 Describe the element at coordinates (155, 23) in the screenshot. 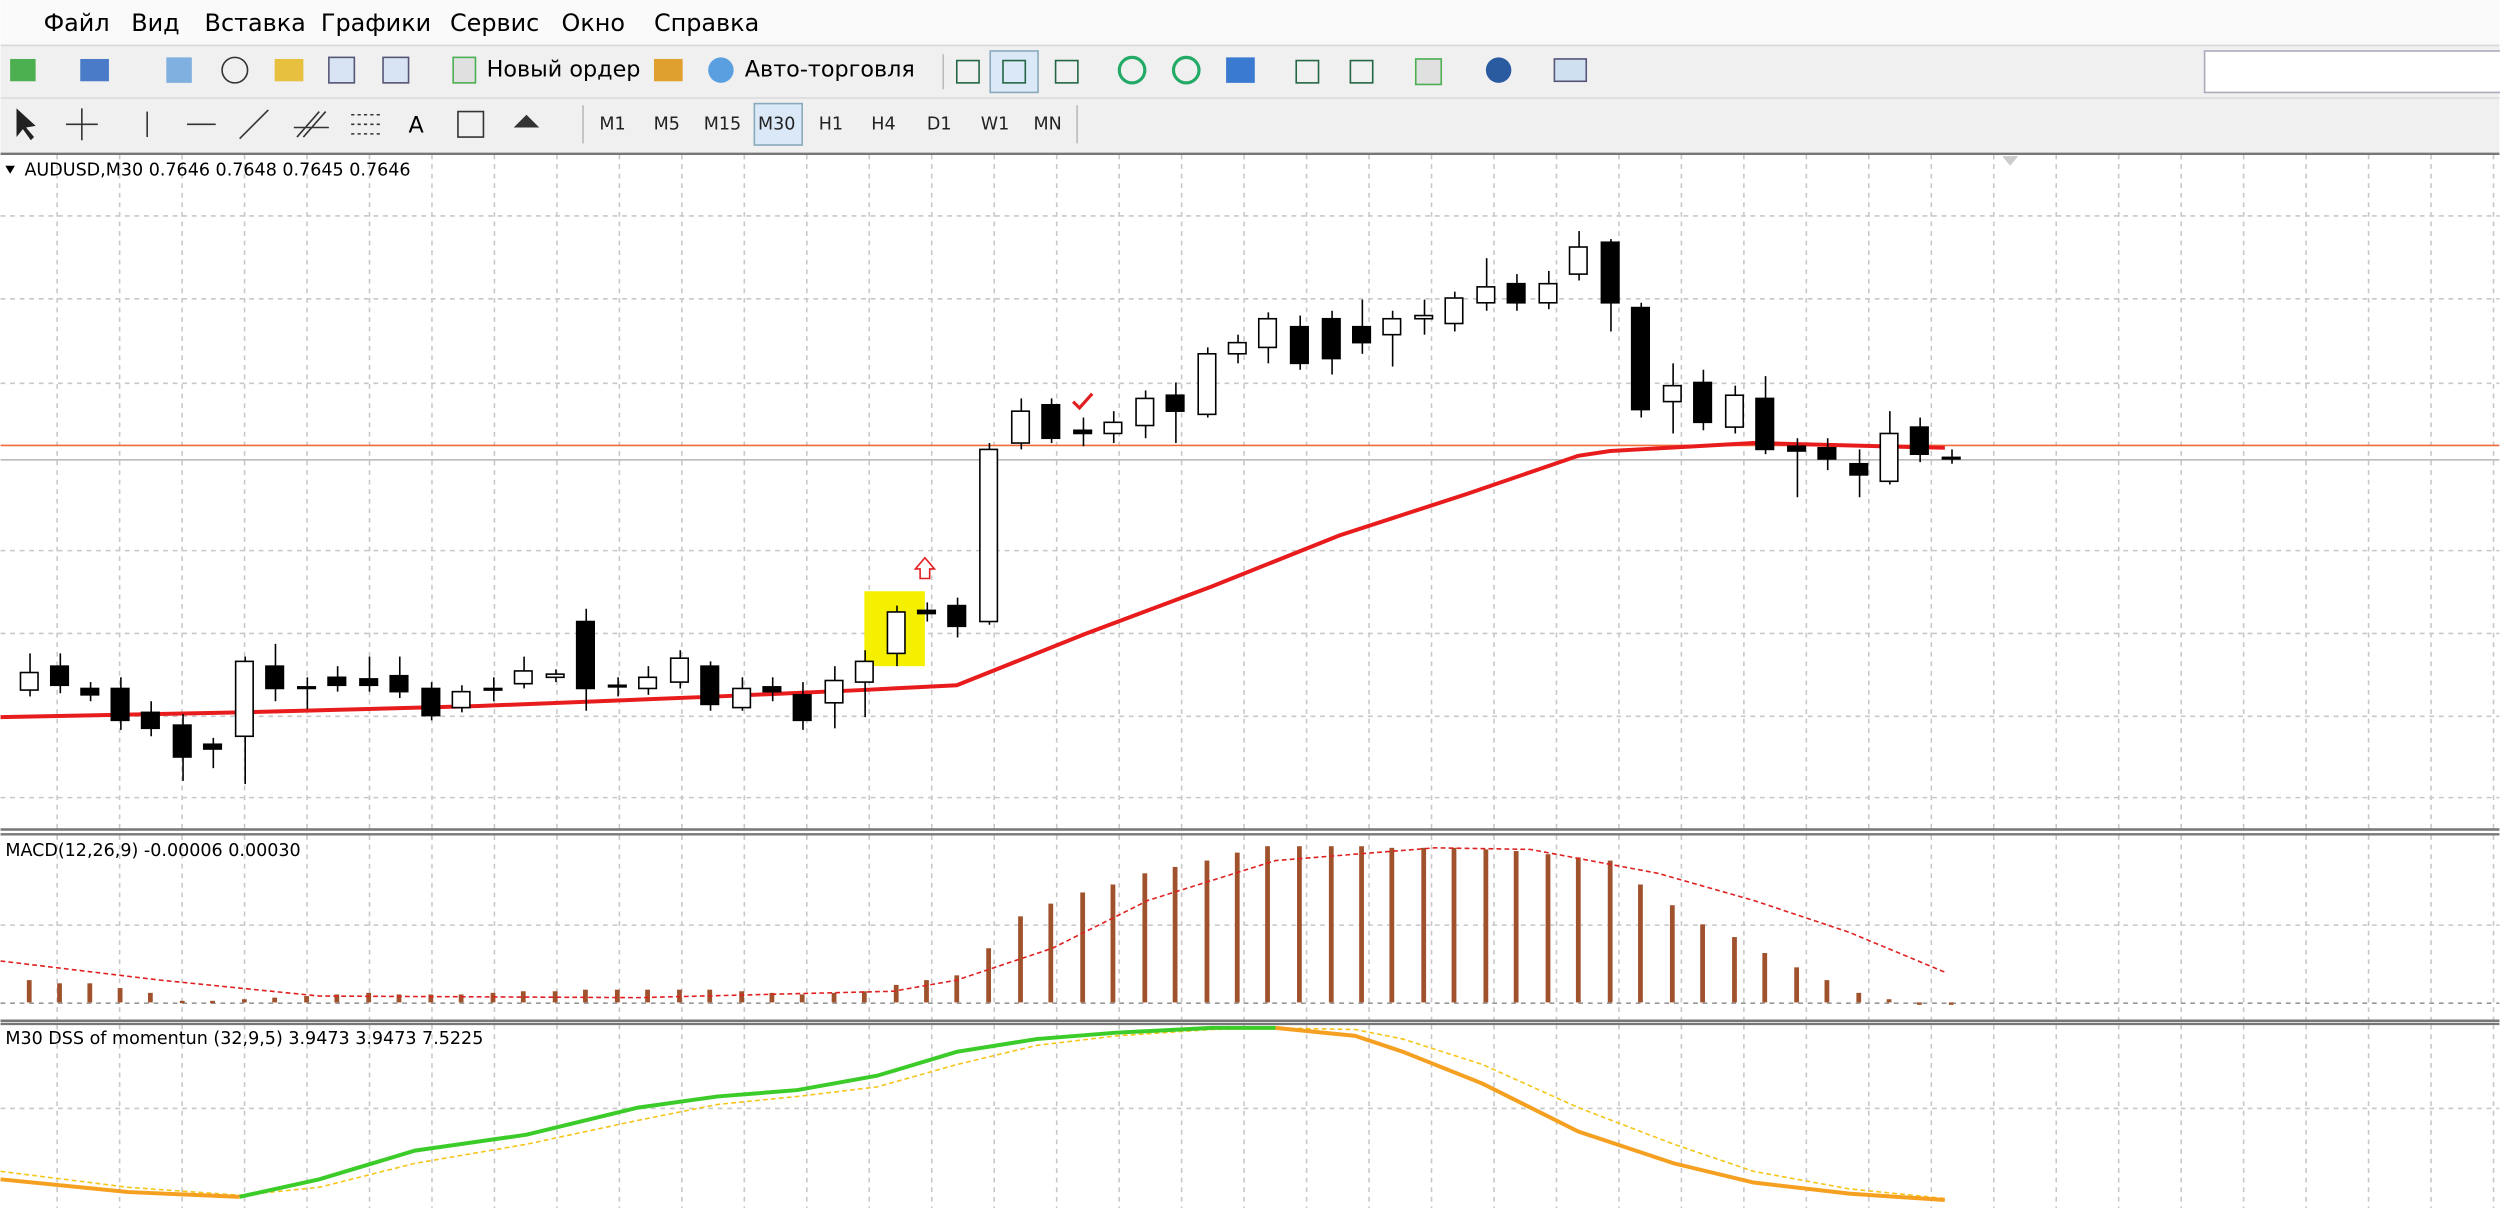

I see `menu-item: Вид` at that location.